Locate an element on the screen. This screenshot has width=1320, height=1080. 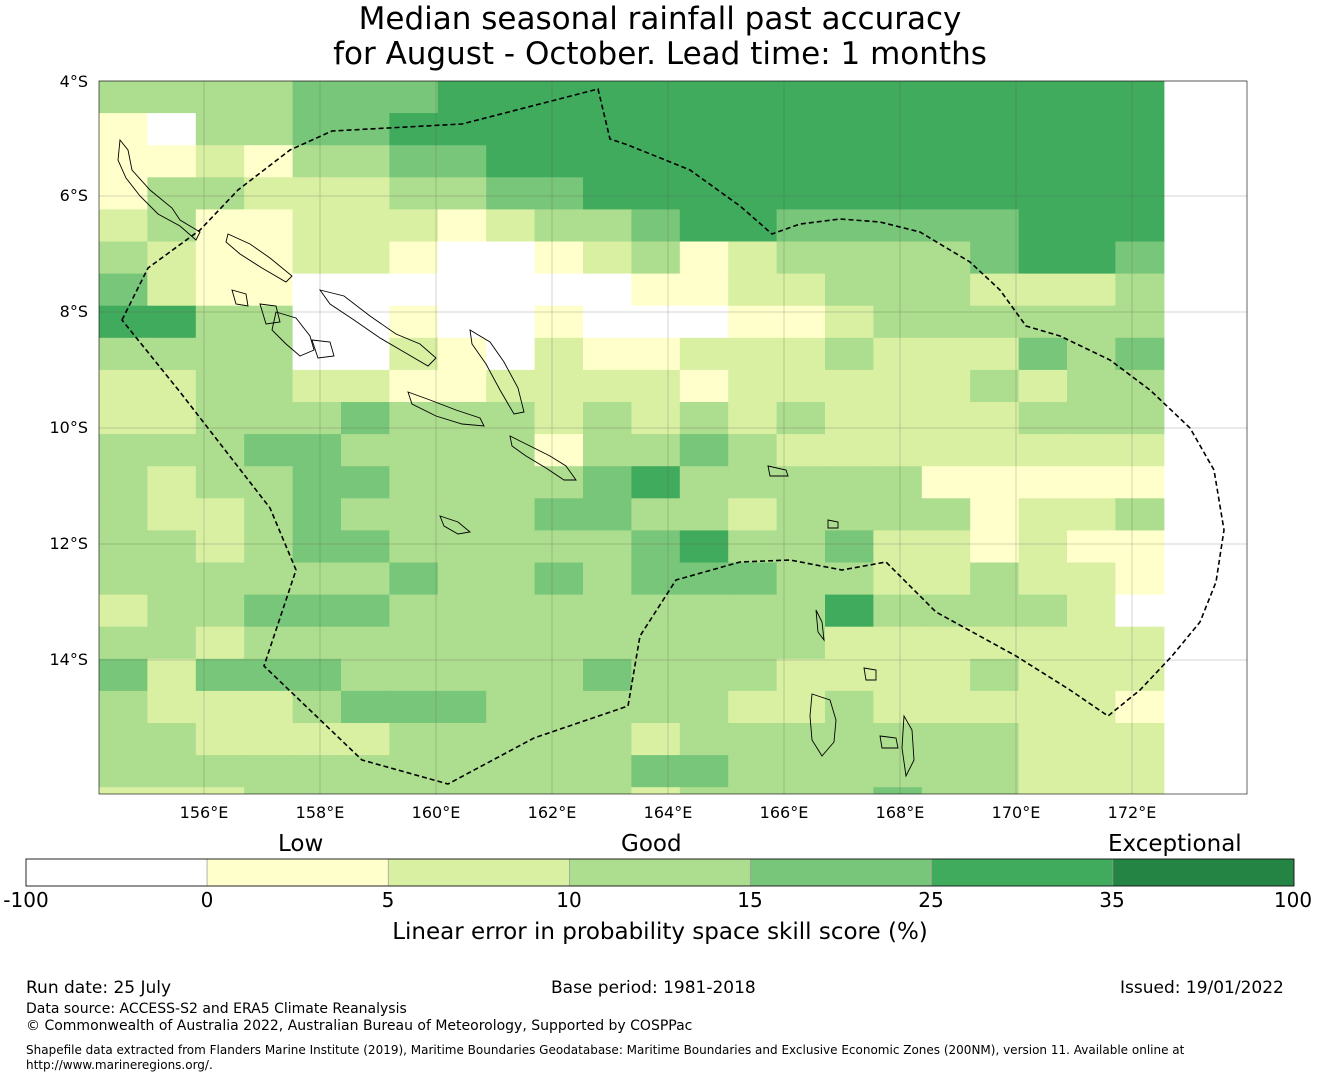
marineregions-link: http://www.marineregions.org/. is located at coordinates (119, 1065).